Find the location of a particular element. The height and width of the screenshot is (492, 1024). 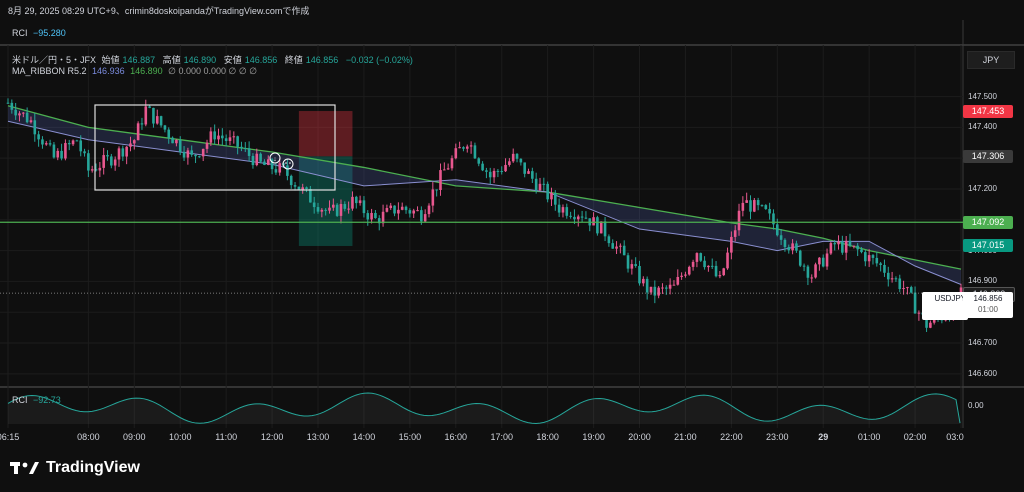

rectangle-drawing is located at coordinates (215, 147).